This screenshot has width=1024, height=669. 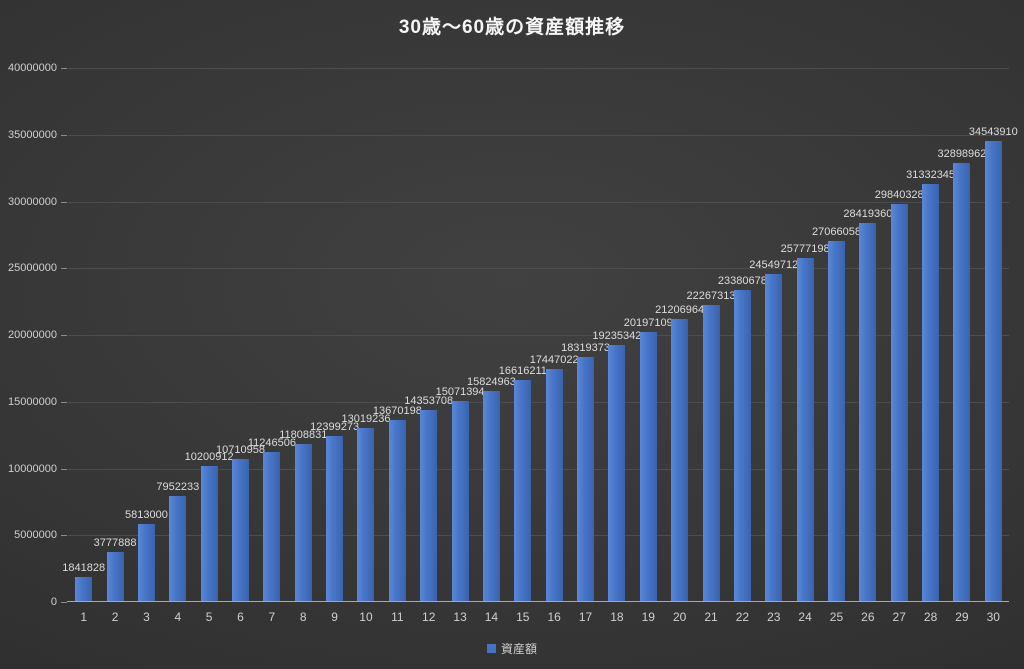 What do you see at coordinates (178, 617) in the screenshot?
I see `x-tick-label: 4` at bounding box center [178, 617].